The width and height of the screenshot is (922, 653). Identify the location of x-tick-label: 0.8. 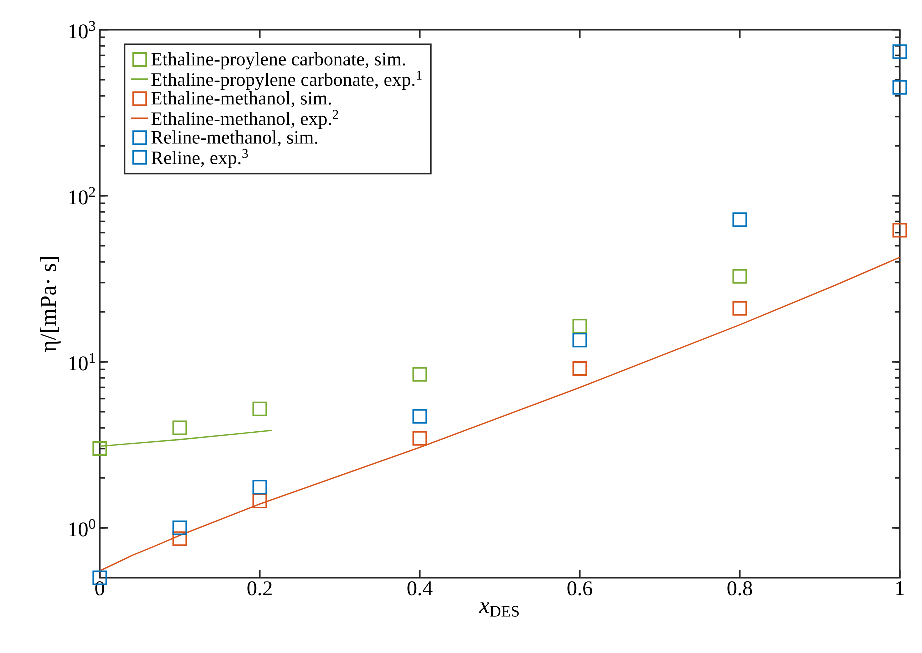
(740, 589).